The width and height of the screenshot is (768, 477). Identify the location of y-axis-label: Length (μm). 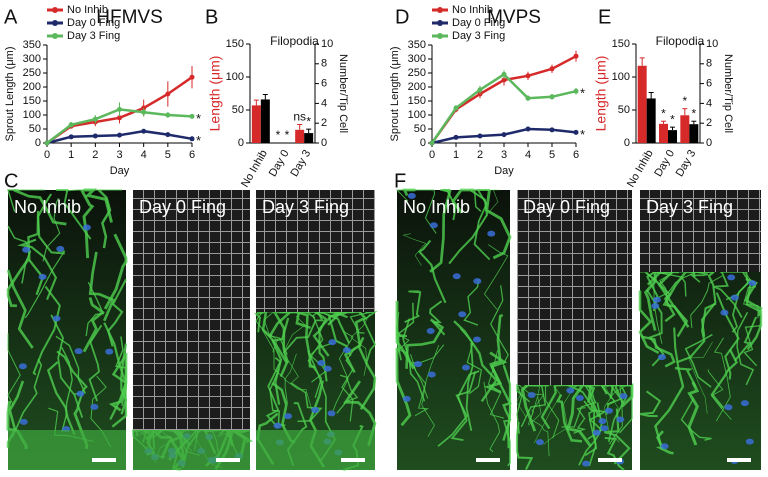
(601, 94).